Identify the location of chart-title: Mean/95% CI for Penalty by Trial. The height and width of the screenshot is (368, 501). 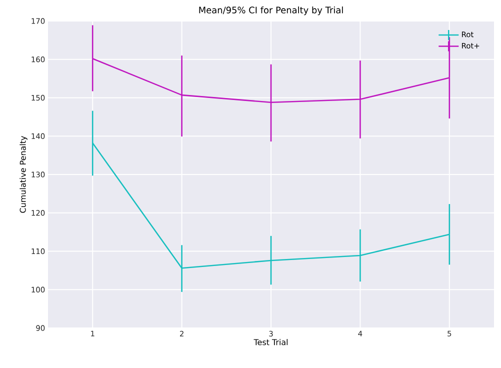
(271, 11).